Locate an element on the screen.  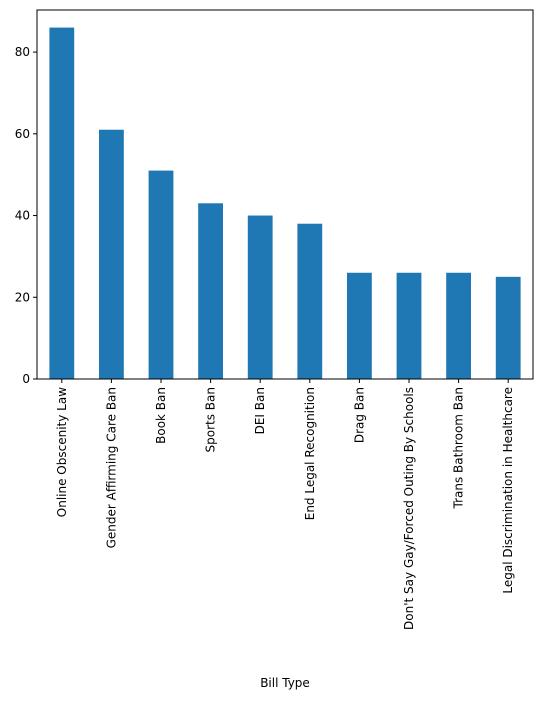
x-tick-label: Don't Say Gay/Forced Outing By Schools is located at coordinates (409, 508).